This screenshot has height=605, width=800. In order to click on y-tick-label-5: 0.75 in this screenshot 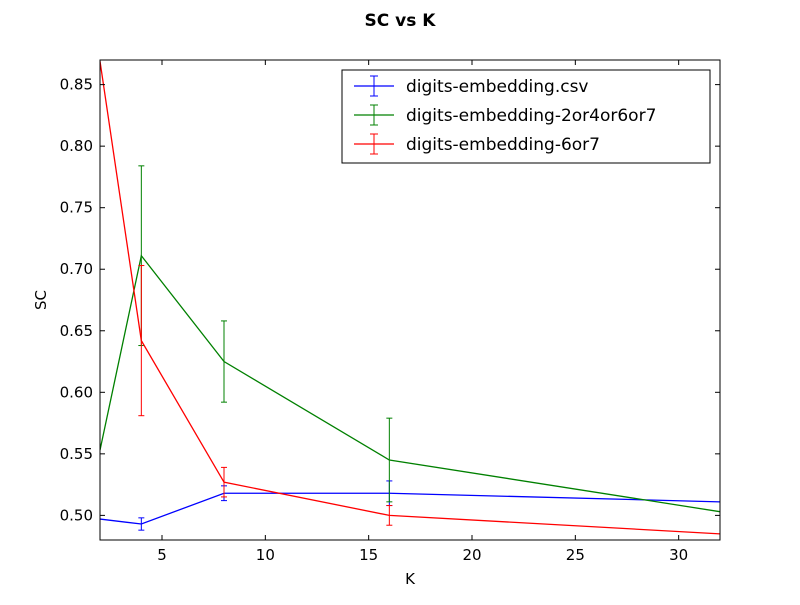, I will do `click(76, 208)`.